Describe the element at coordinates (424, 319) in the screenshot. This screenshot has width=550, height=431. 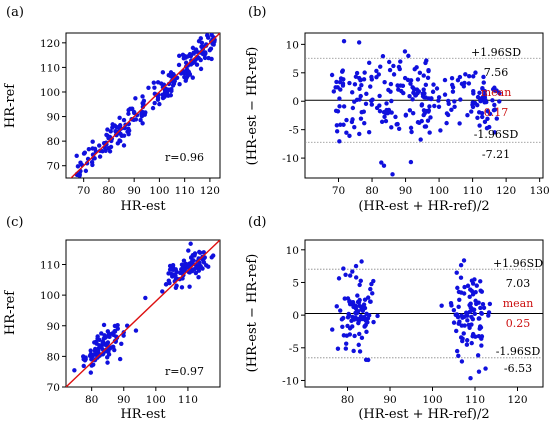
I see `points-layer-d` at that location.